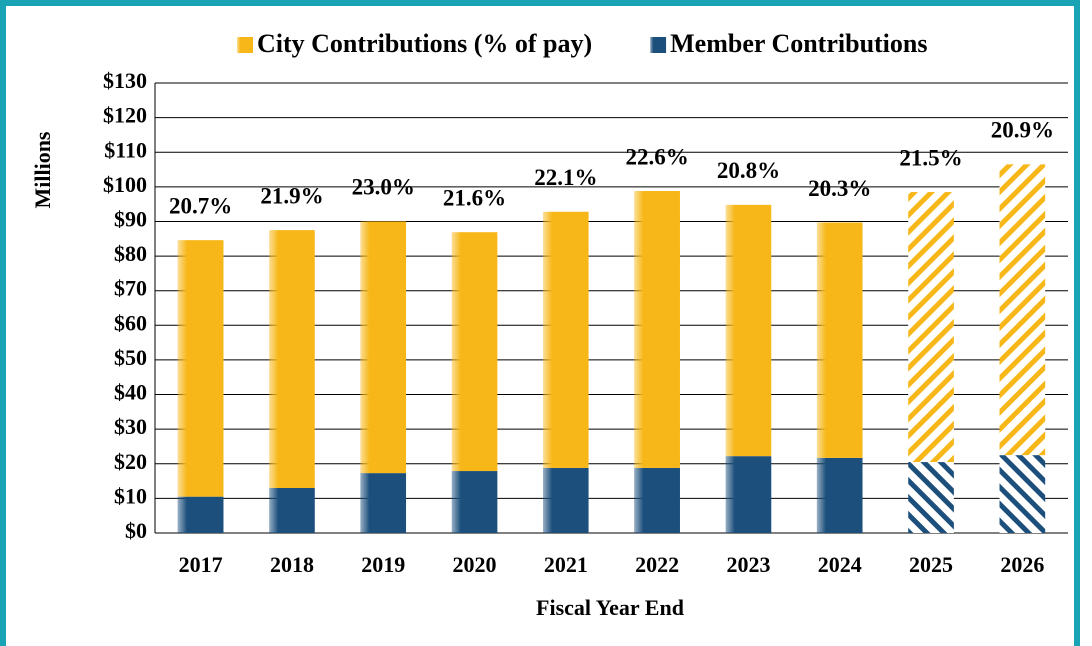  What do you see at coordinates (424, 43) in the screenshot?
I see `legend-label: City Contributions (% of pay)` at bounding box center [424, 43].